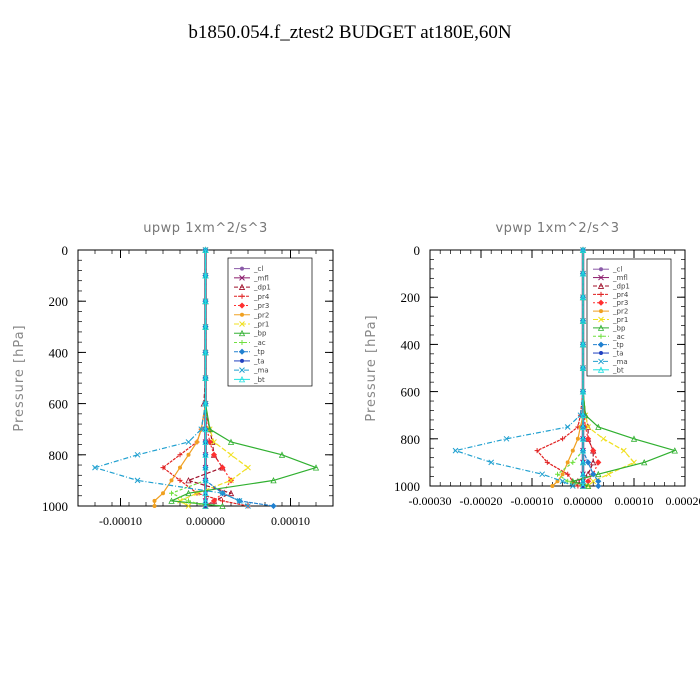 The image size is (700, 700). I want to click on legend-label: _bt, so click(259, 380).